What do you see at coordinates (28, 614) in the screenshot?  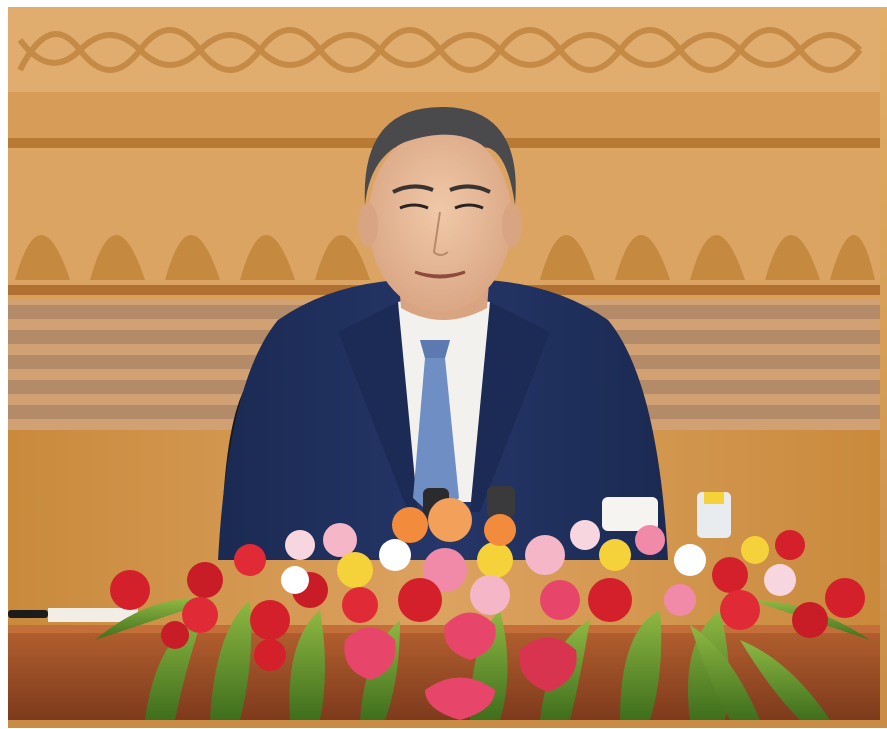 I see `pen` at bounding box center [28, 614].